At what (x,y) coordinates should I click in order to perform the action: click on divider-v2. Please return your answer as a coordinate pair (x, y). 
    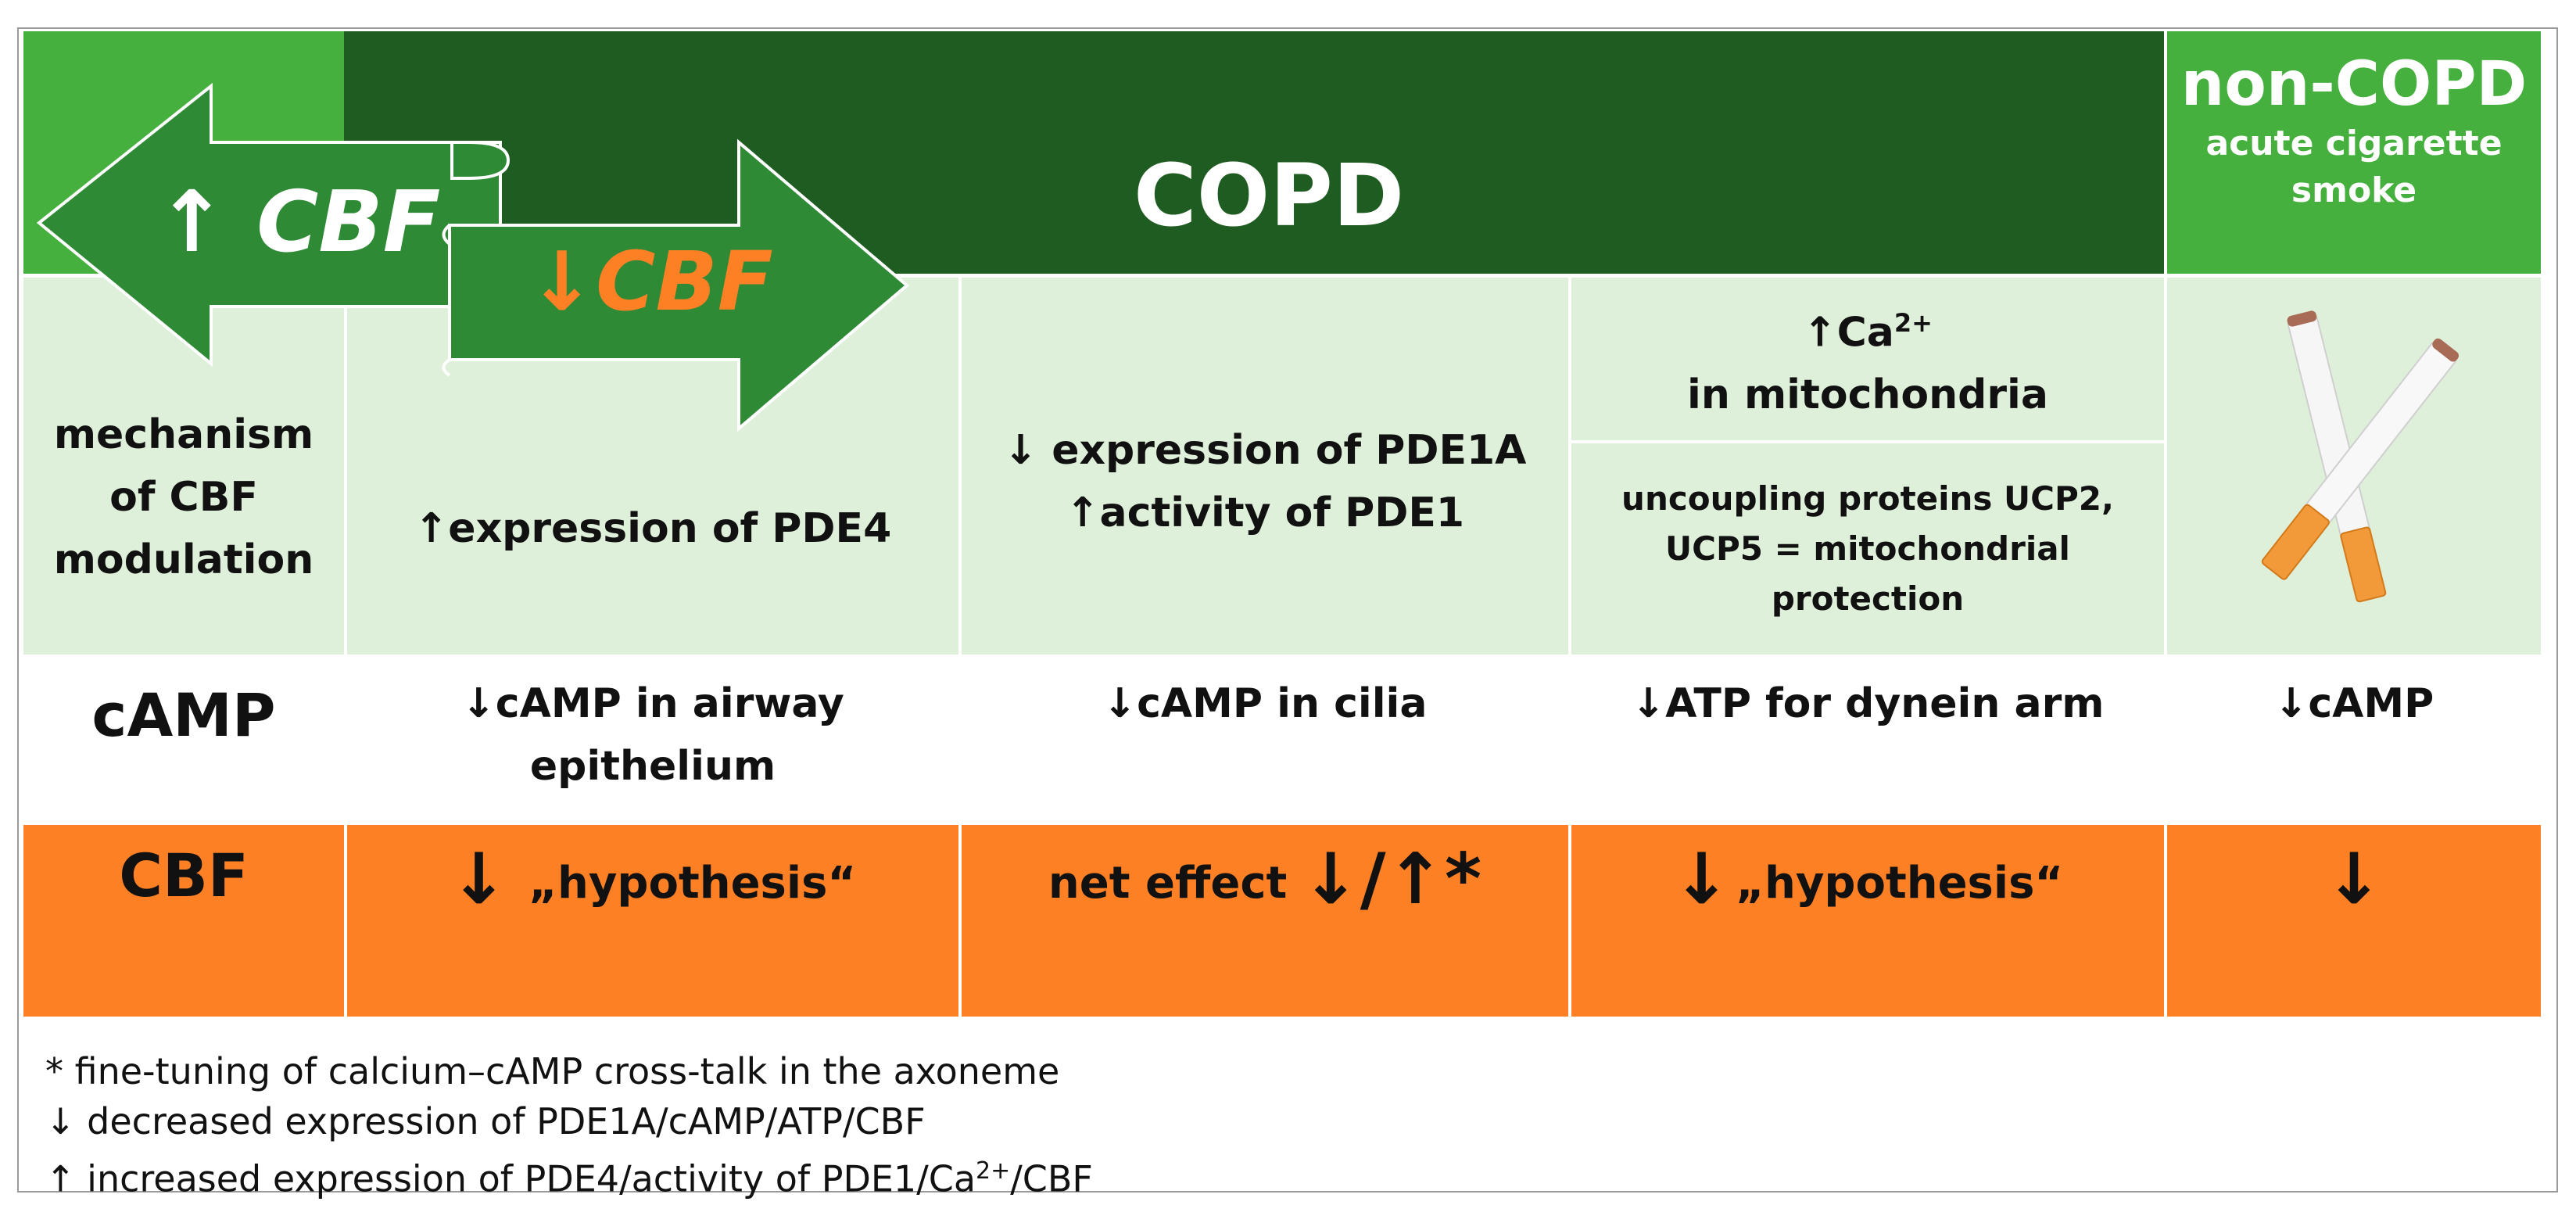
    Looking at the image, I should click on (960, 647).